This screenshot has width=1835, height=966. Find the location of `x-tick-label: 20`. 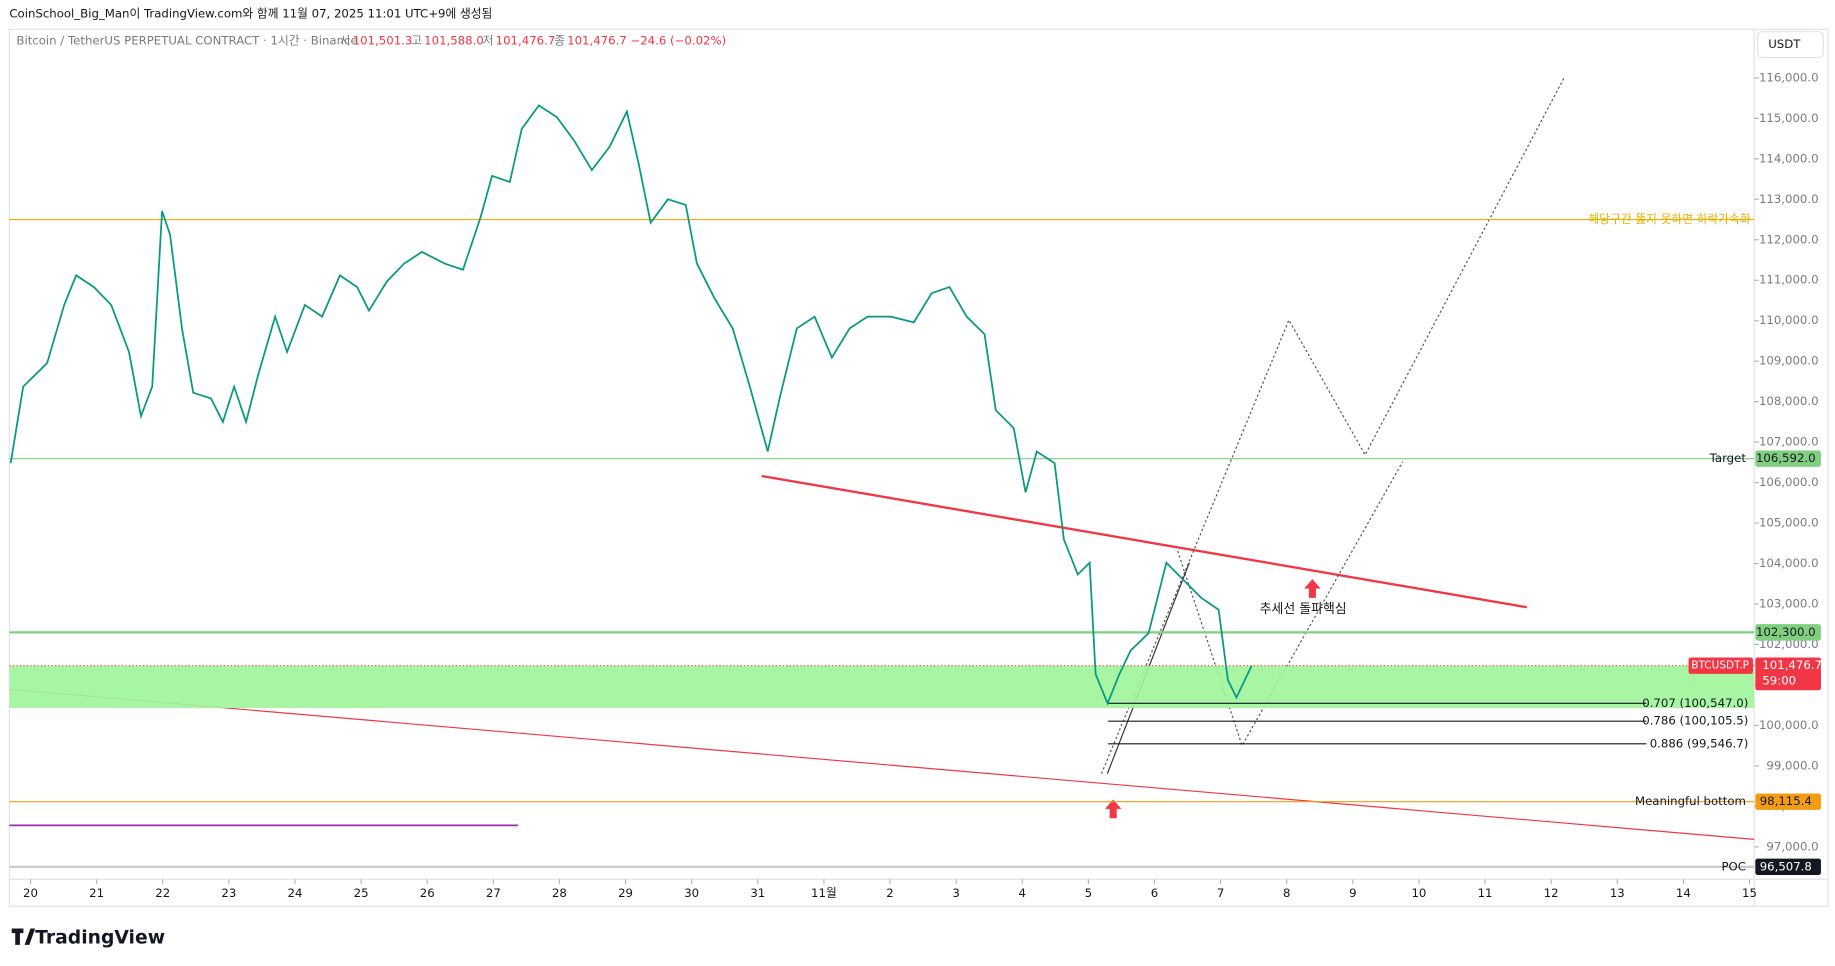

x-tick-label: 20 is located at coordinates (30, 893).